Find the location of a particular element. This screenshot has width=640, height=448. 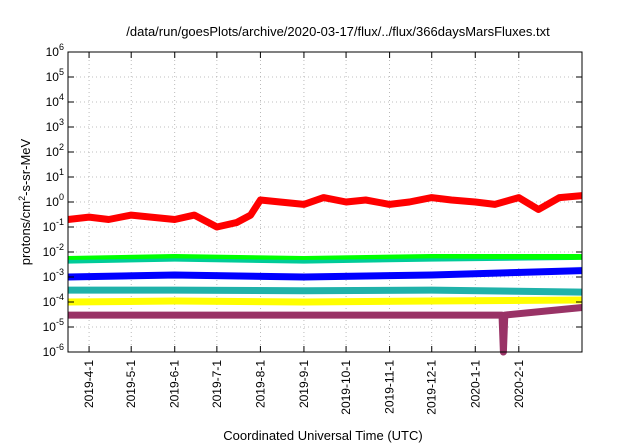

y-axis-label: protons/cm2-s-sr-MeV is located at coordinates (25, 201).